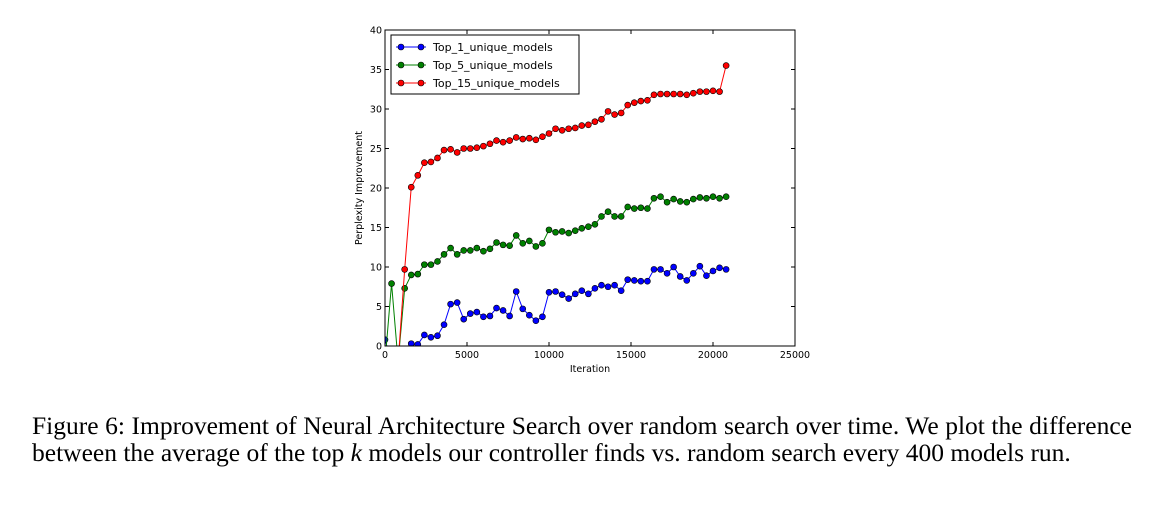  Describe the element at coordinates (376, 31) in the screenshot. I see `y-tick-label: 40` at that location.